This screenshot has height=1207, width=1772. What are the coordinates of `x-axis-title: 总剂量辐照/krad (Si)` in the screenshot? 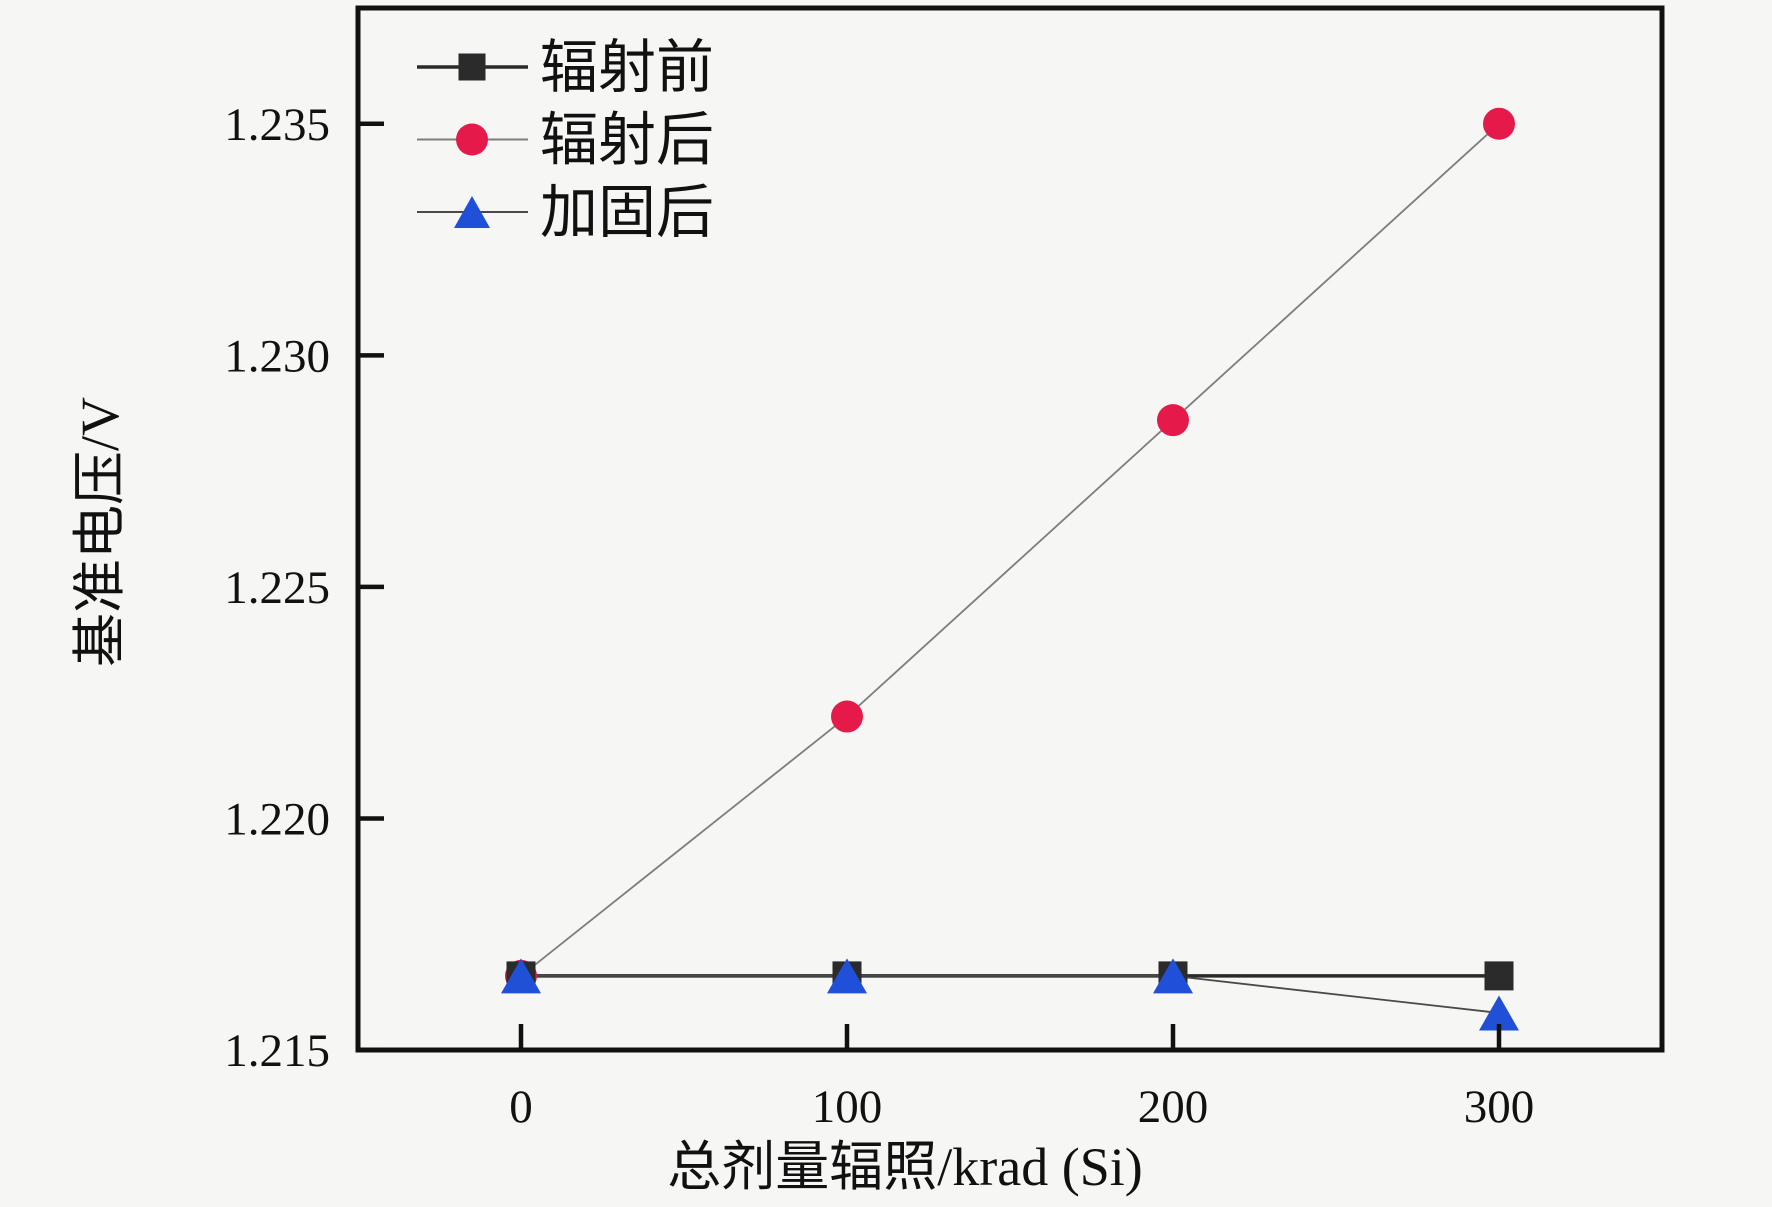 It's located at (904, 1167).